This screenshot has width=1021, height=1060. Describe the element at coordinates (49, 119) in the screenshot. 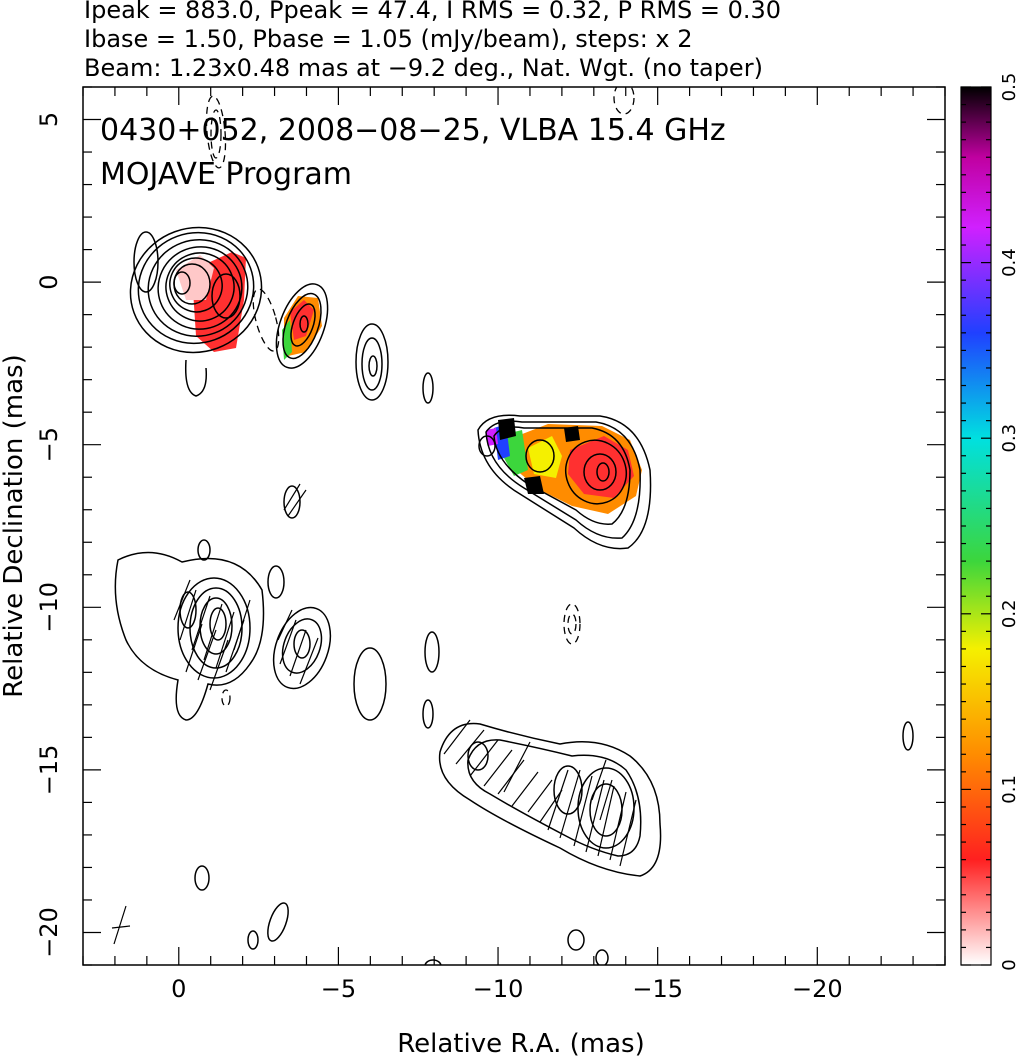

I see `y-tick-label: 5` at that location.